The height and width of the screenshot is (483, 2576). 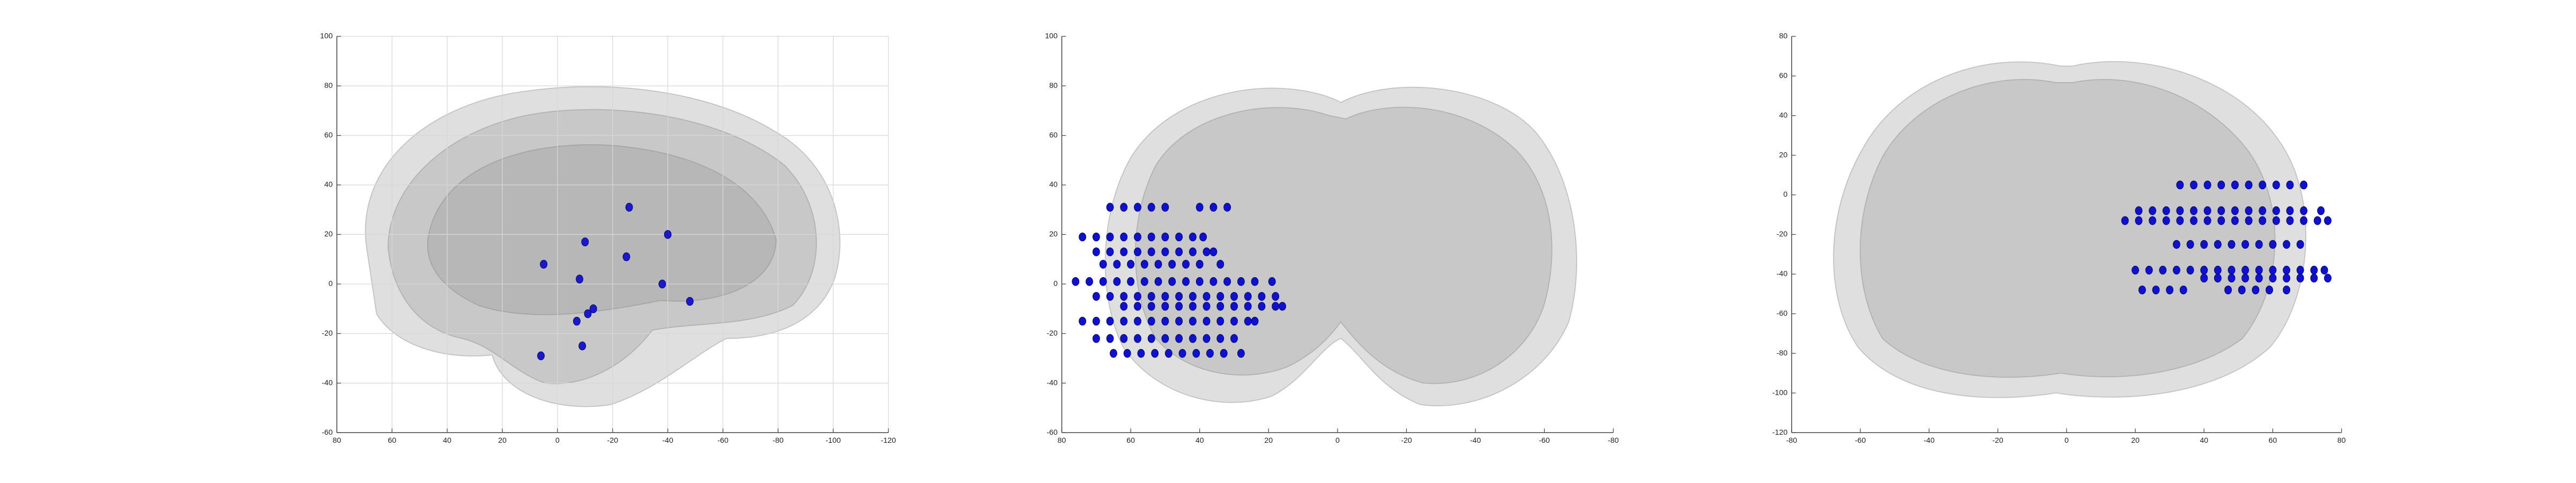 I want to click on x-tick-label: 40, so click(x=1200, y=440).